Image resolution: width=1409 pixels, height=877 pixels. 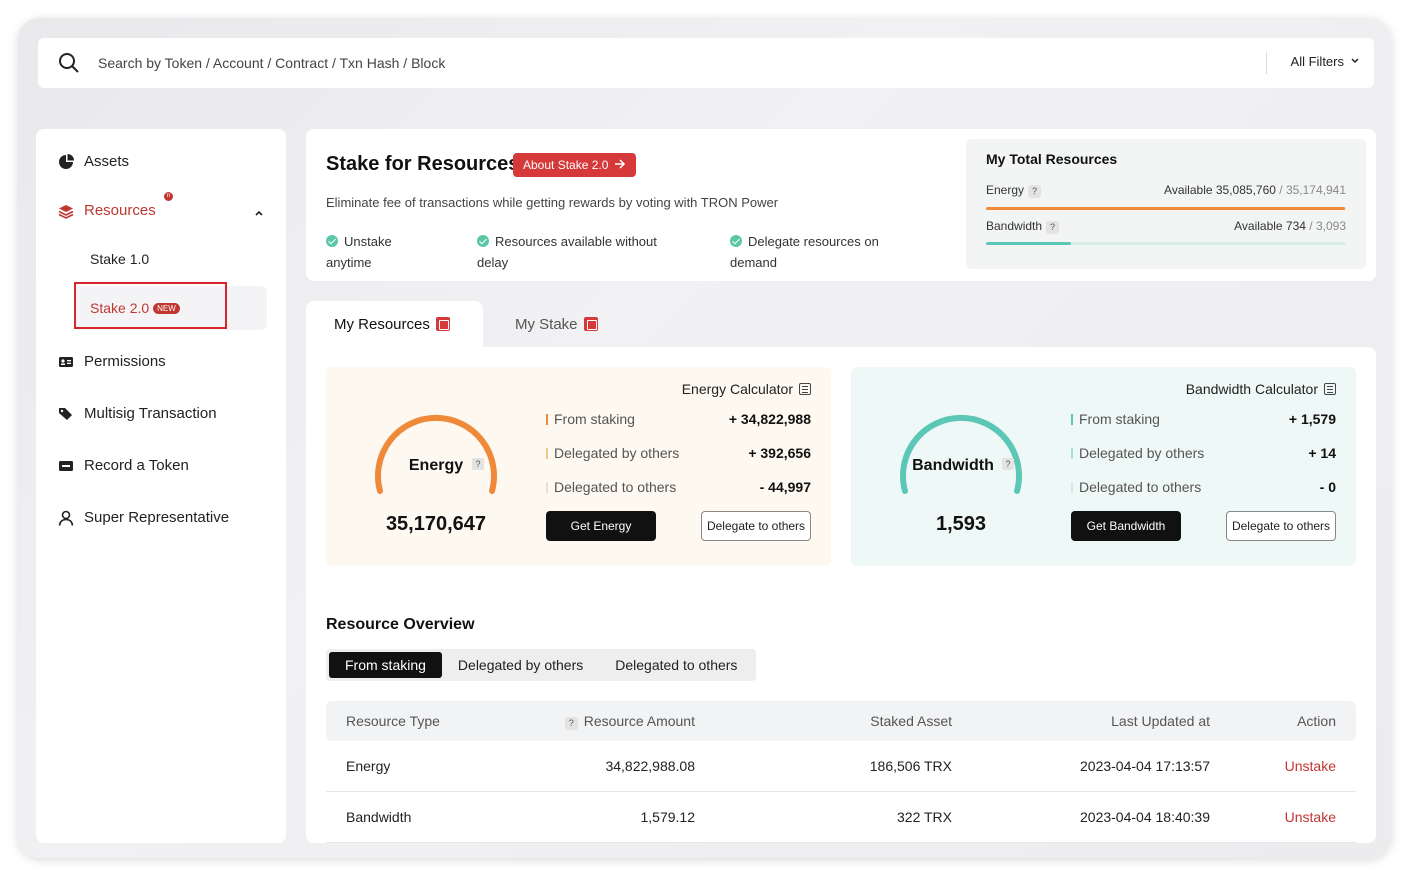 What do you see at coordinates (66, 161) in the screenshot?
I see `pie-chart-icon` at bounding box center [66, 161].